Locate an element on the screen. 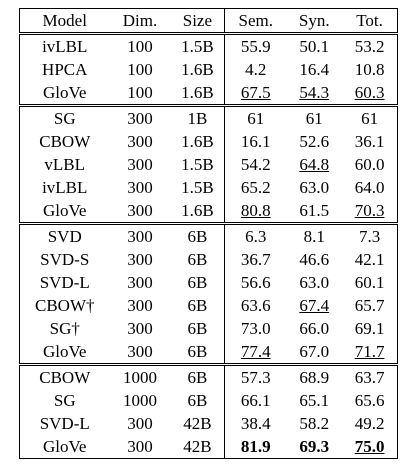 The width and height of the screenshot is (404, 471). table-cell: SG† is located at coordinates (64, 328).